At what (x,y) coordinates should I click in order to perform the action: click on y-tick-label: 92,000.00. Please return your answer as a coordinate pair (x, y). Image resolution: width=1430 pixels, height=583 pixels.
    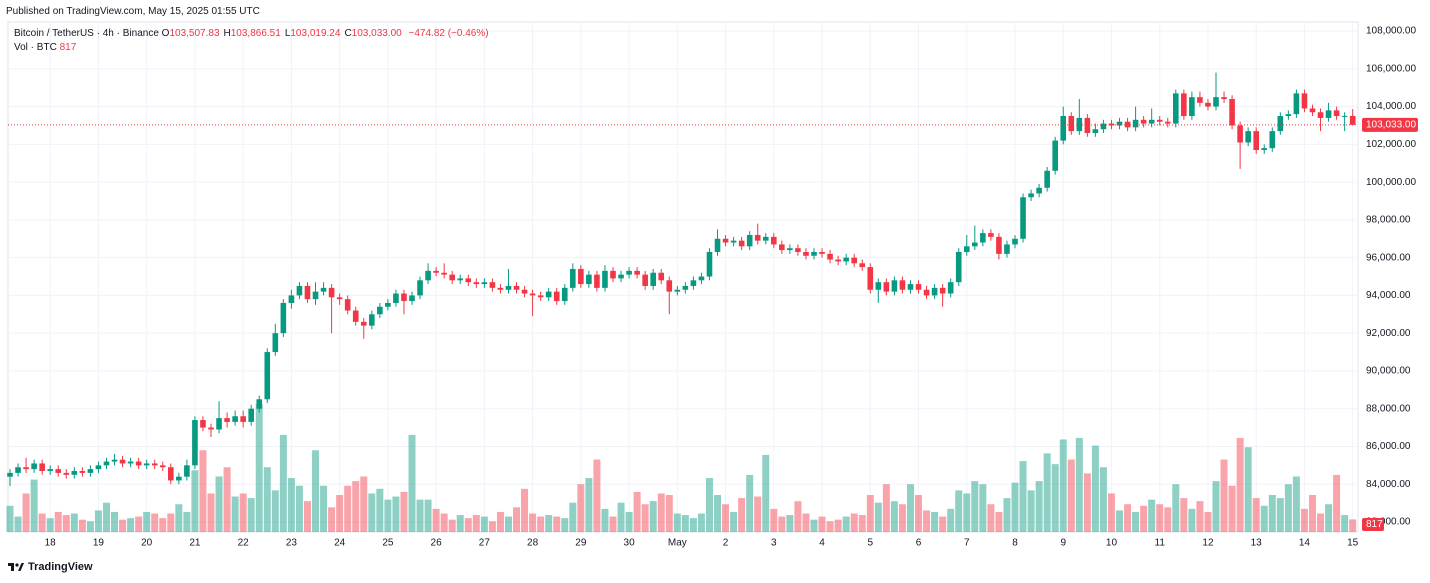
    Looking at the image, I should click on (1388, 333).